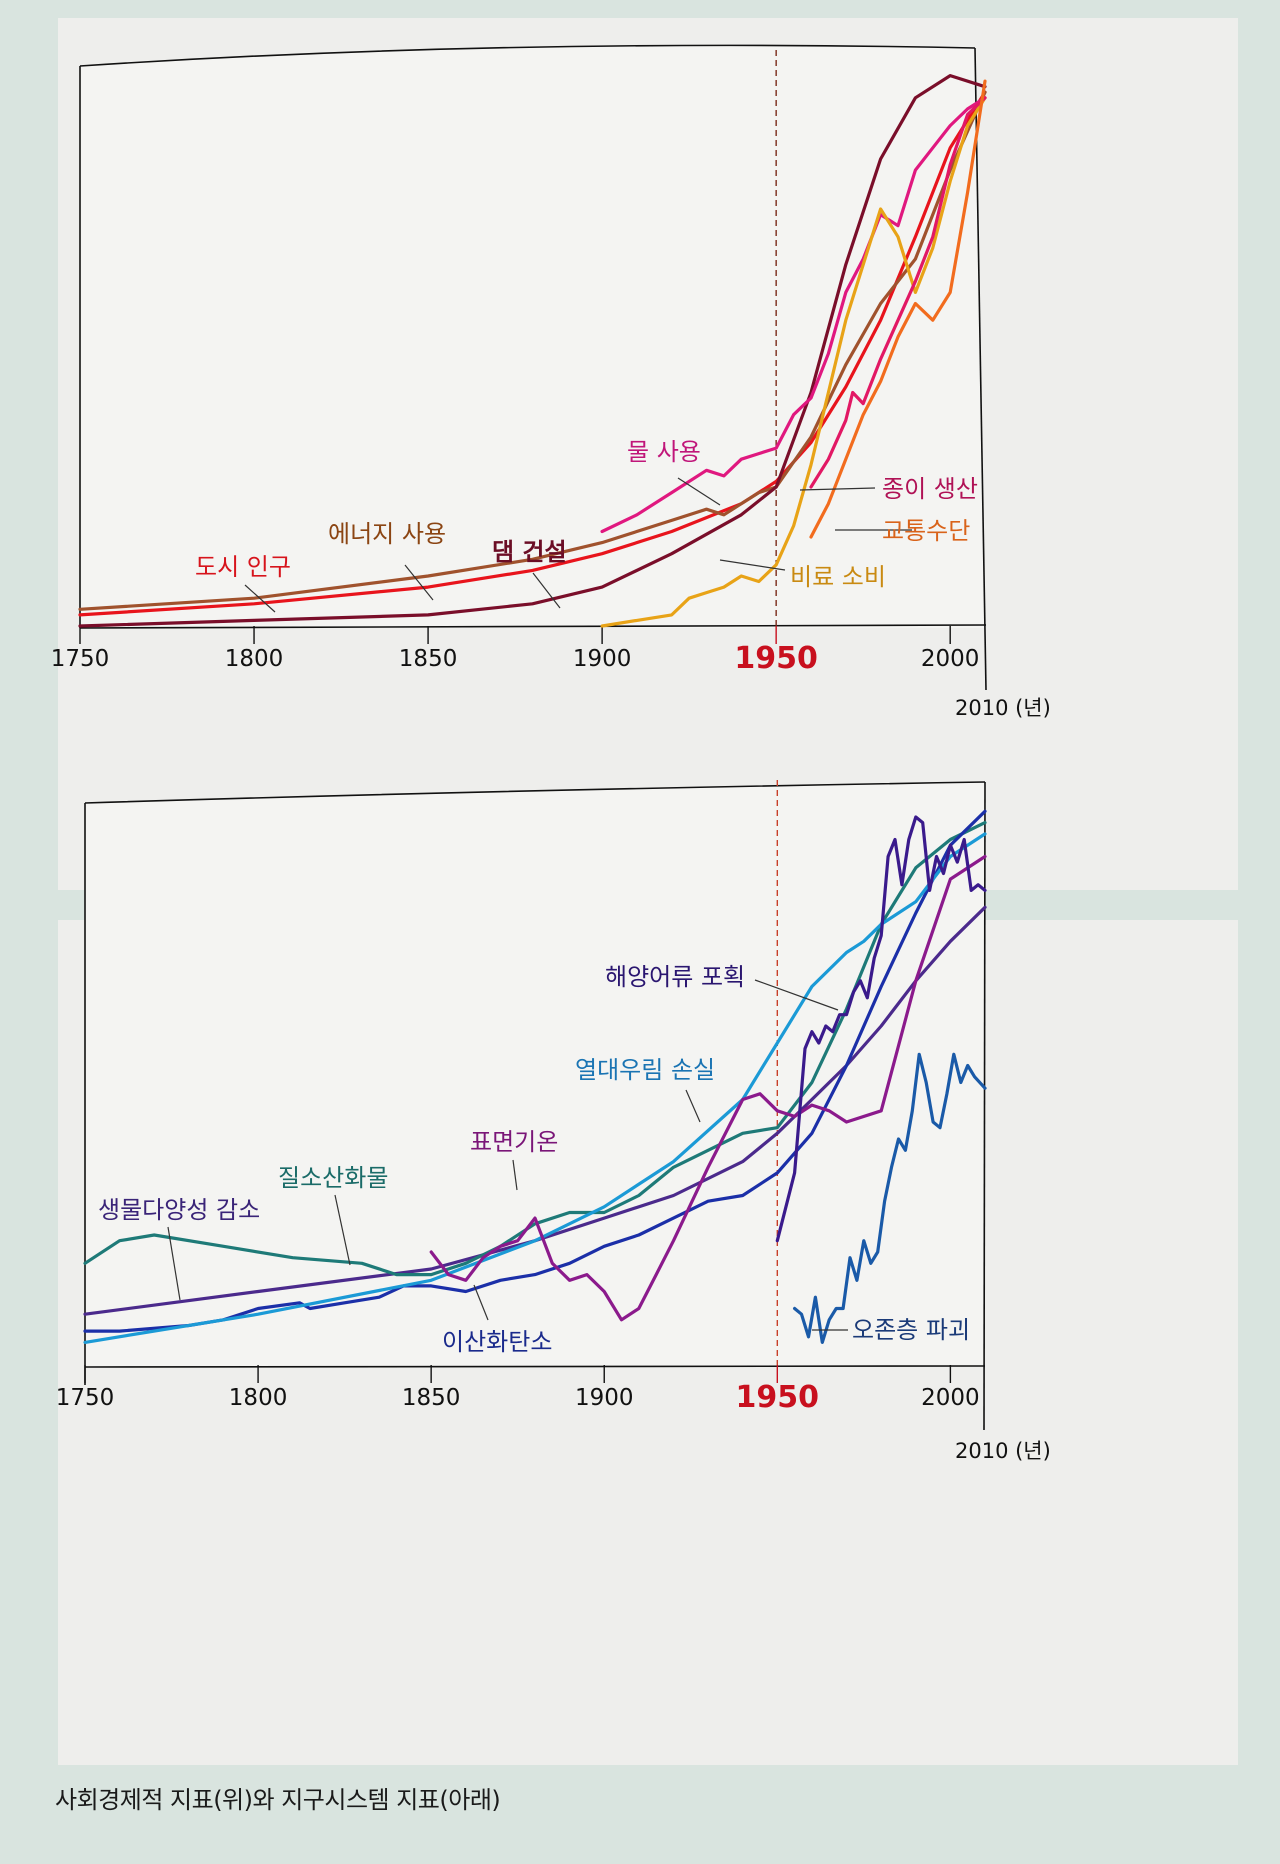 Image resolution: width=1280 pixels, height=1864 pixels. I want to click on leader-fertilizer, so click(752, 565).